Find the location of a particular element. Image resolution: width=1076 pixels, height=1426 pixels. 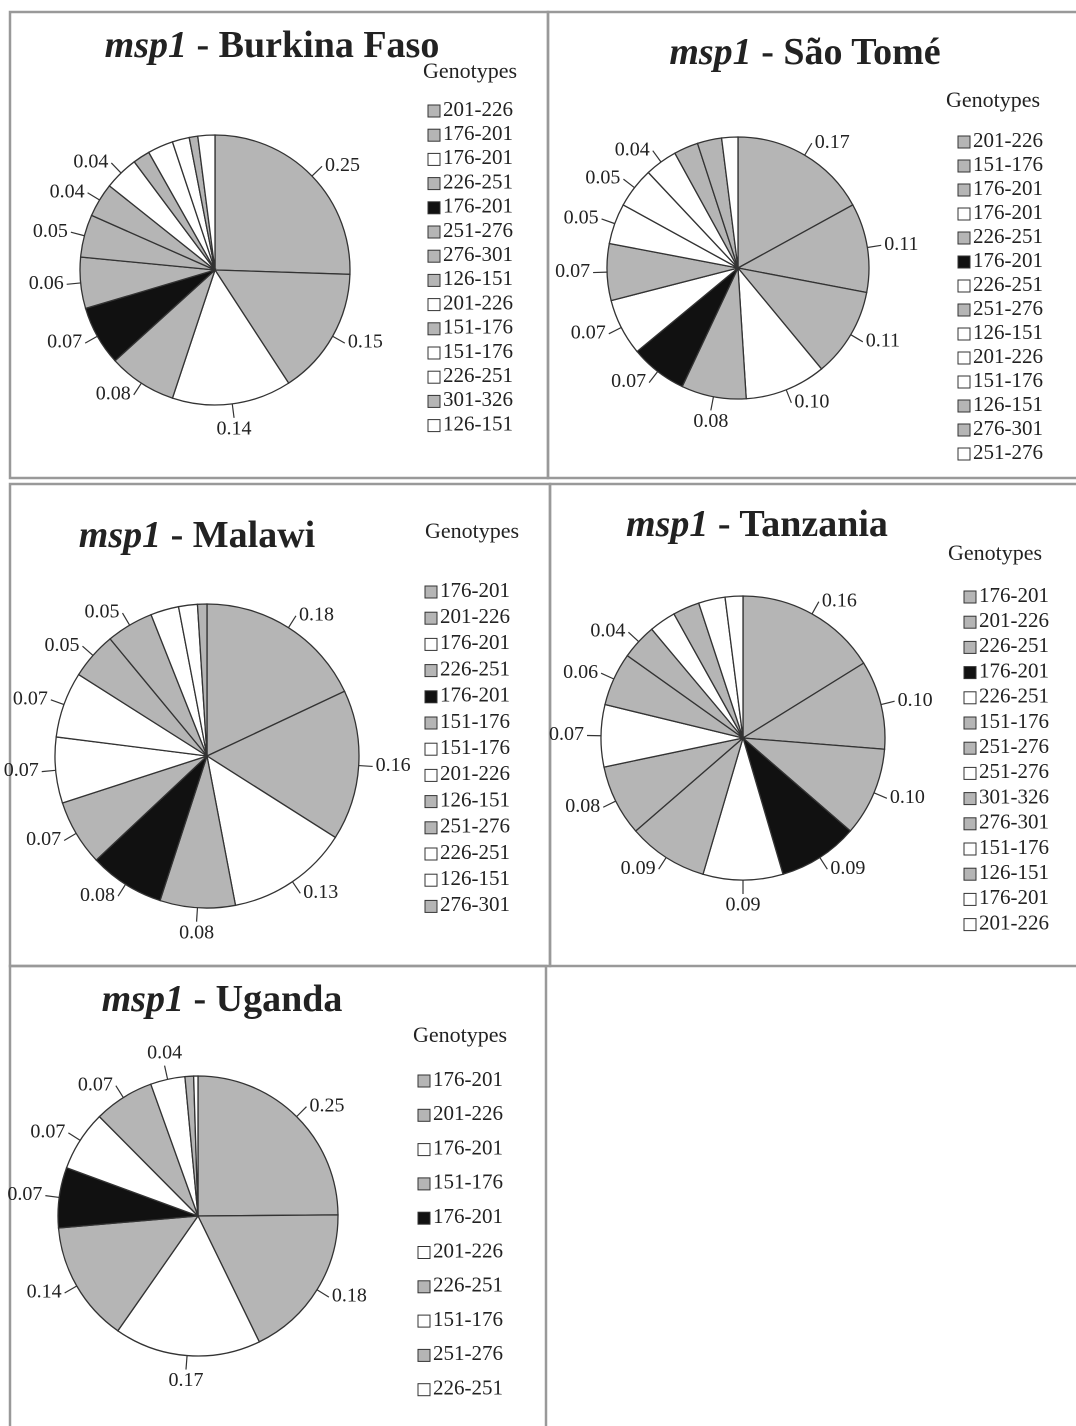

data-label: 0.06 is located at coordinates (46, 283).